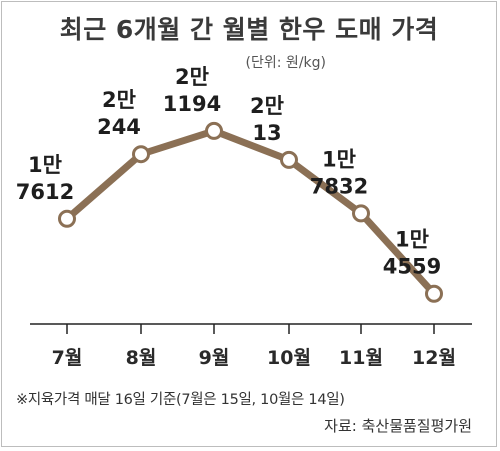  What do you see at coordinates (339, 186) in the screenshot?
I see `data-label: 7832` at bounding box center [339, 186].